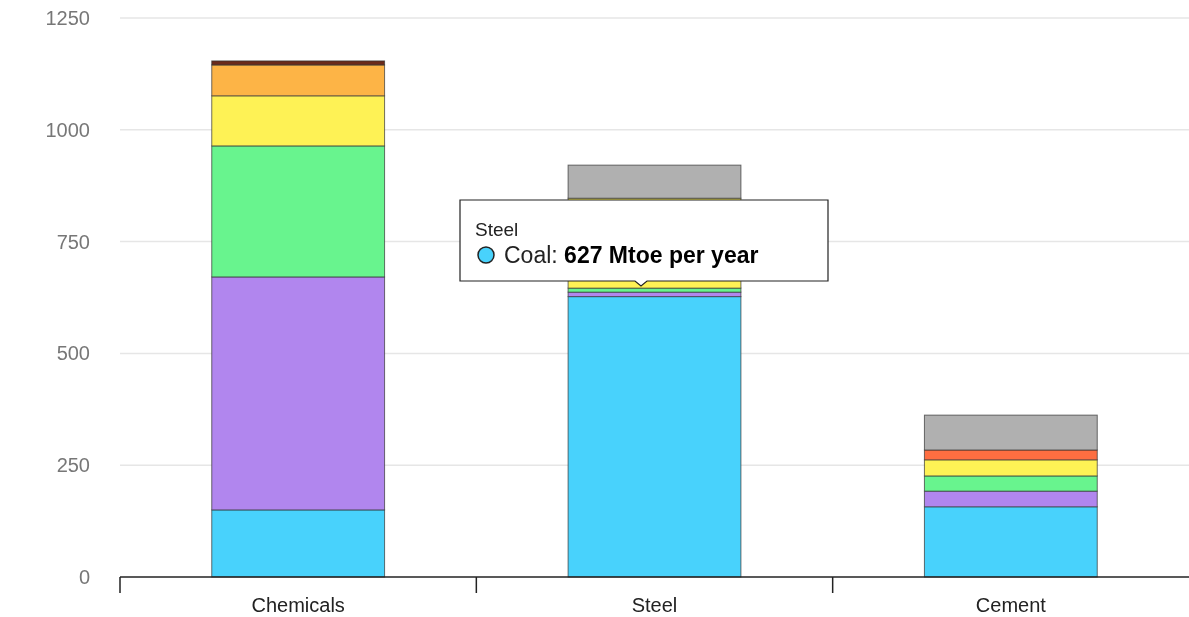 Image resolution: width=1189 pixels, height=617 pixels. Describe the element at coordinates (1011, 605) in the screenshot. I see `x-tick-label: Cement` at that location.